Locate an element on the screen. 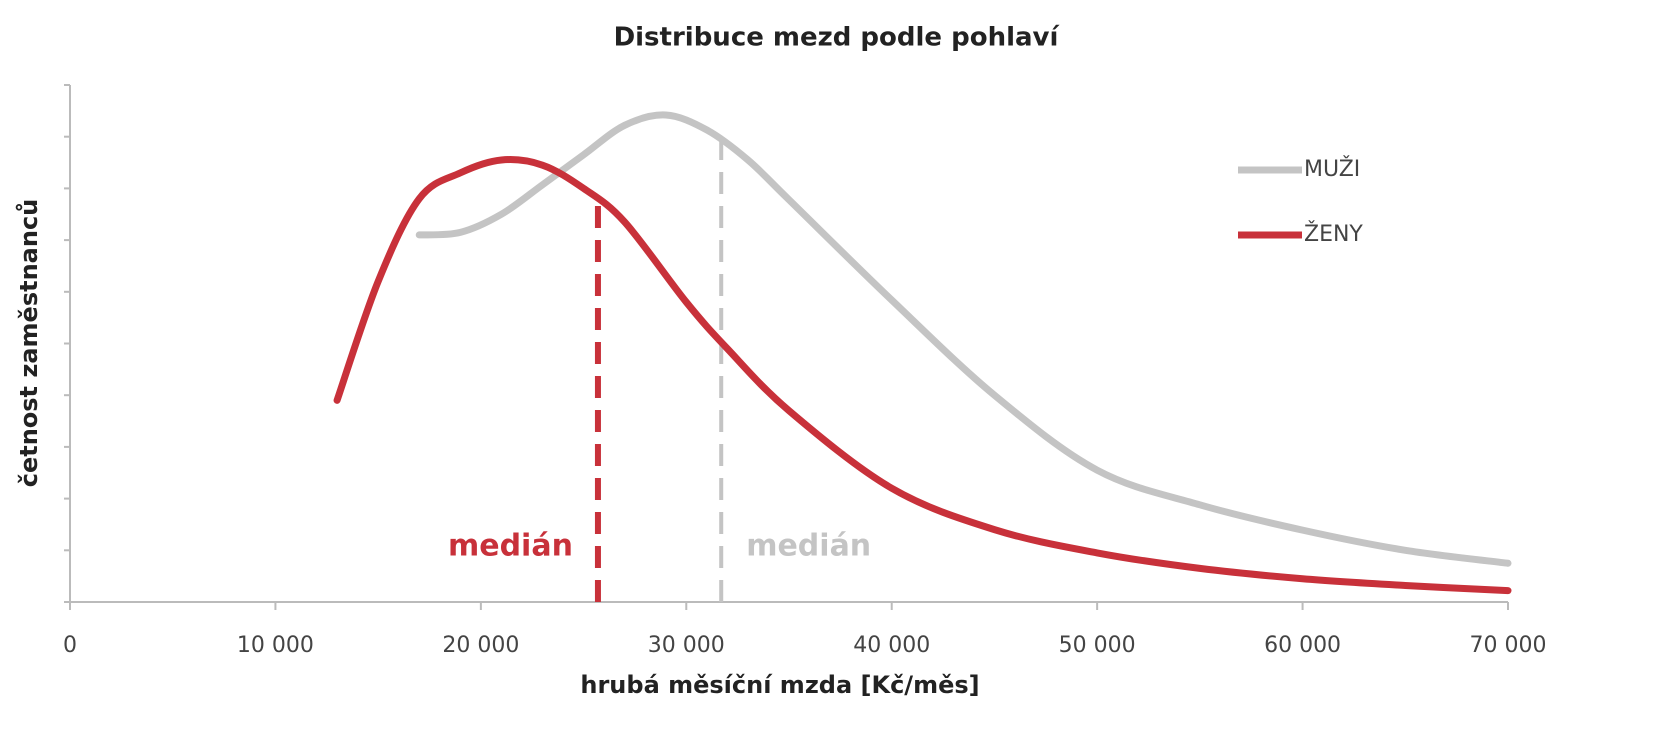 The height and width of the screenshot is (745, 1673). x-tick-label: 0 is located at coordinates (70, 645).